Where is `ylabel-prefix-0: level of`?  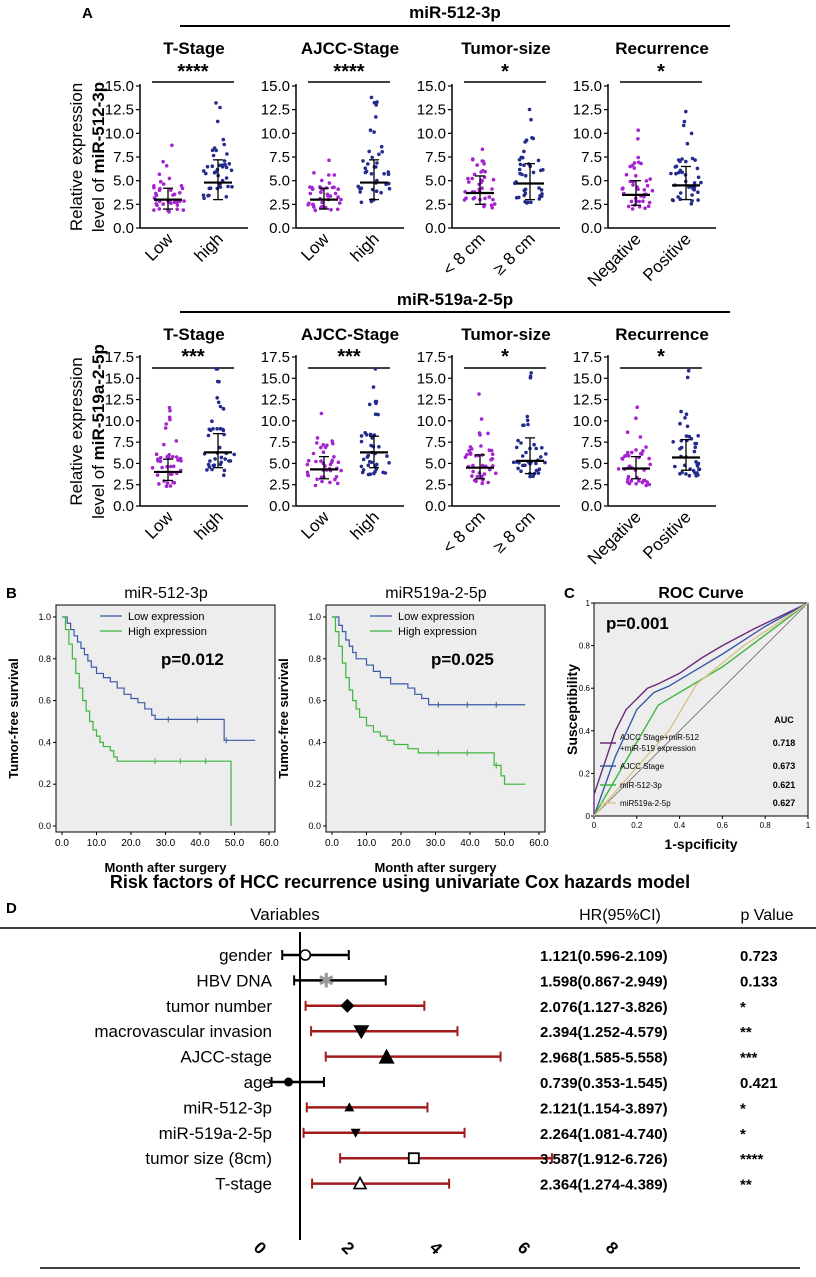
ylabel-prefix-0: level of is located at coordinates (98, 203).